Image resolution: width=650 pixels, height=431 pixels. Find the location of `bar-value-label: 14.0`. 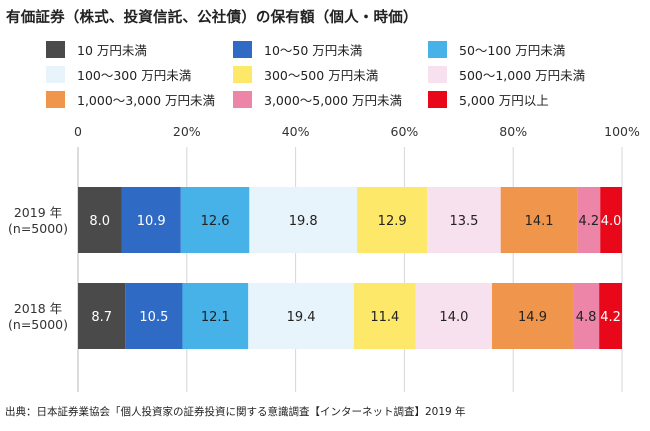

bar-value-label: 14.0 is located at coordinates (453, 317).